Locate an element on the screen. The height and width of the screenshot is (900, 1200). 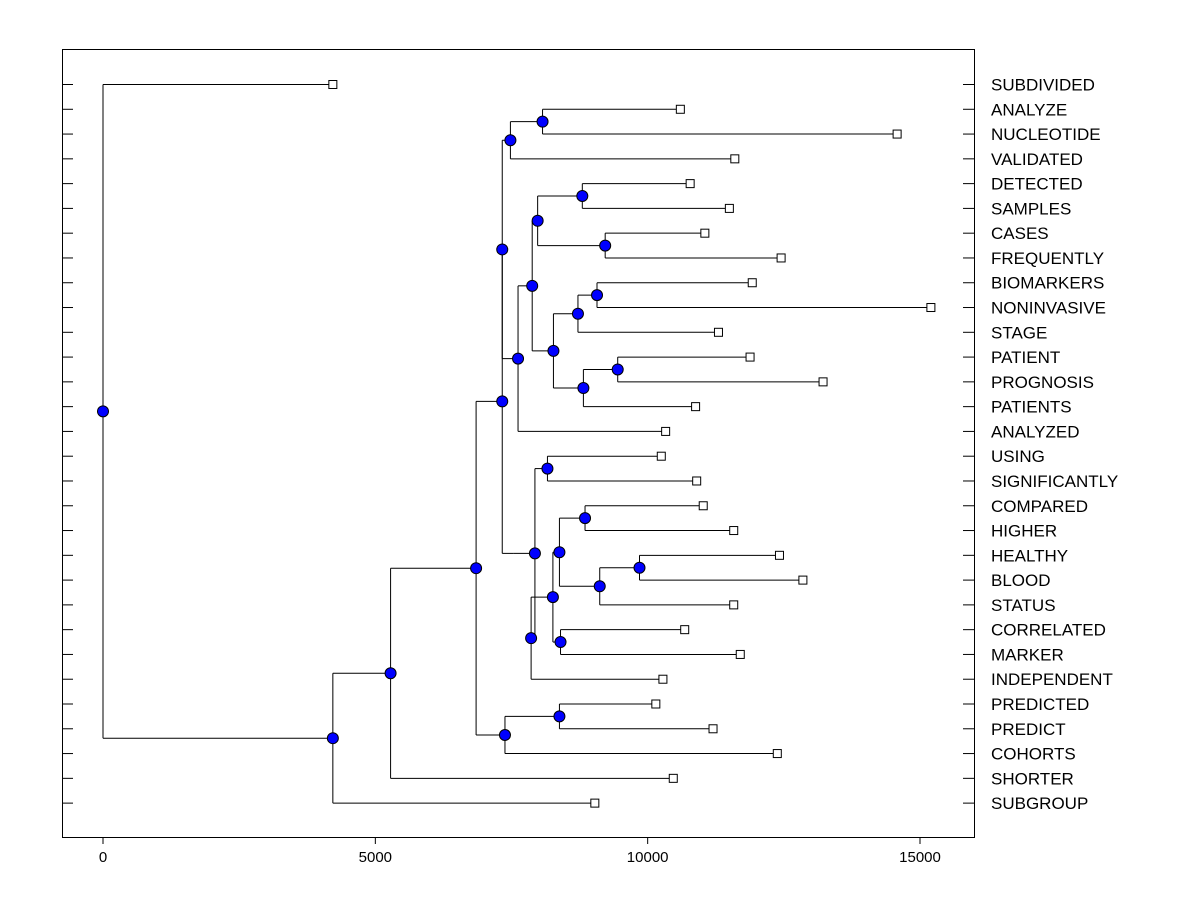
leaf-marker-subdivided is located at coordinates (333, 84).